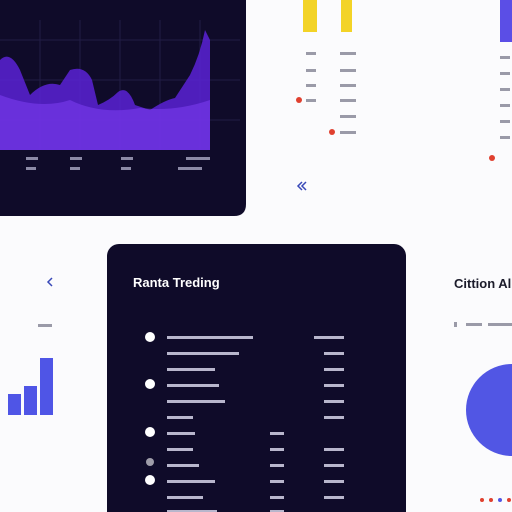 The width and height of the screenshot is (512, 512). What do you see at coordinates (118, 163) in the screenshot?
I see `axis-labels` at bounding box center [118, 163].